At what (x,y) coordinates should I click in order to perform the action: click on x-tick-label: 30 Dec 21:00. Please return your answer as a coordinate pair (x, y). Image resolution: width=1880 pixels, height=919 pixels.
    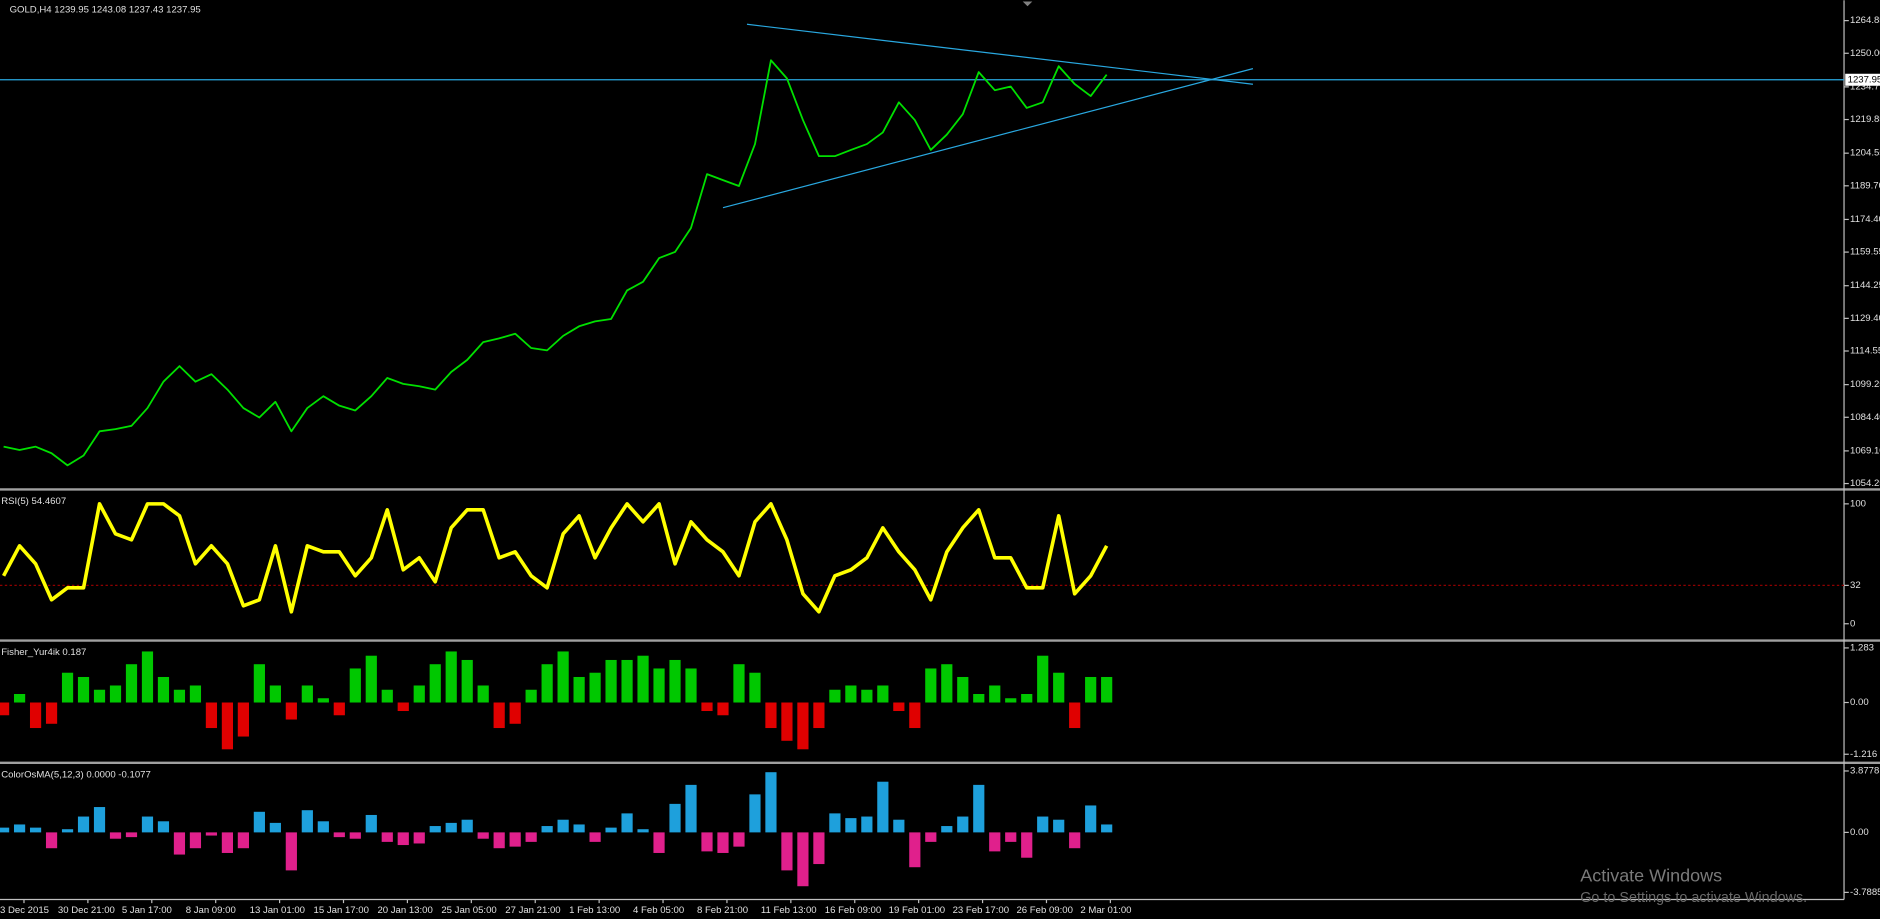
    Looking at the image, I should click on (86, 910).